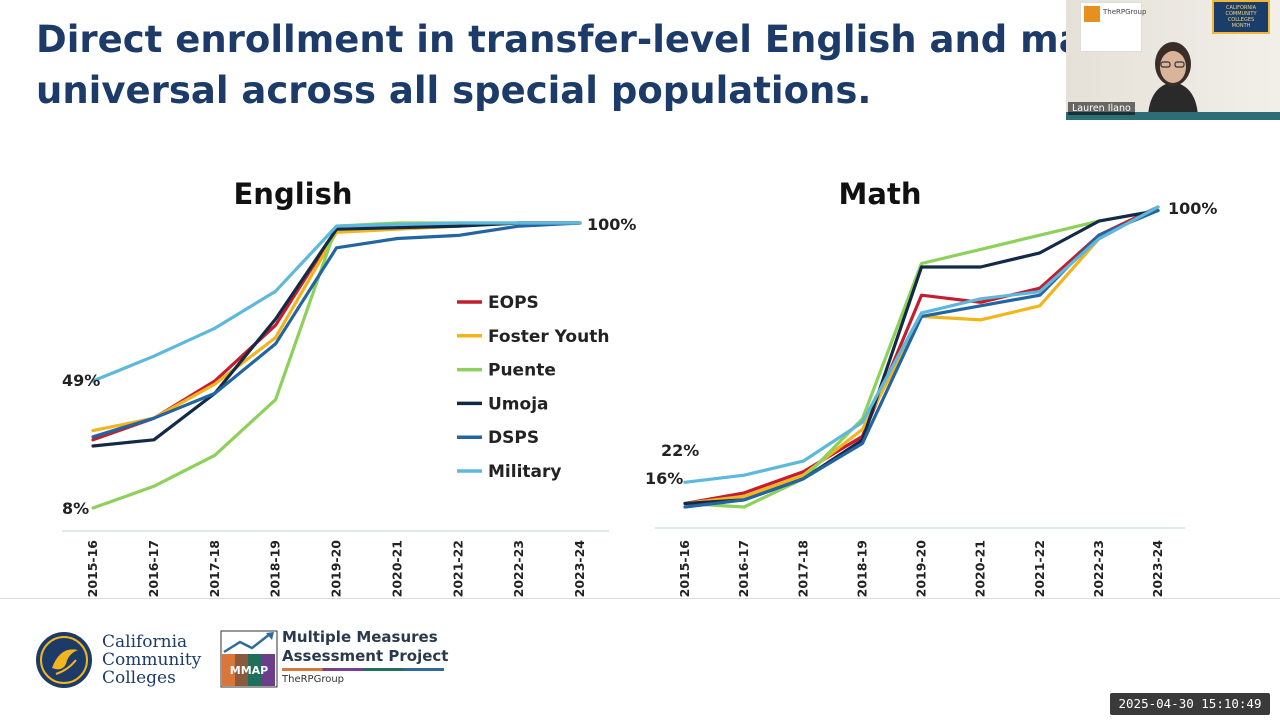  What do you see at coordinates (457, 568) in the screenshot?
I see `english-tick-label: 2021-22` at bounding box center [457, 568].